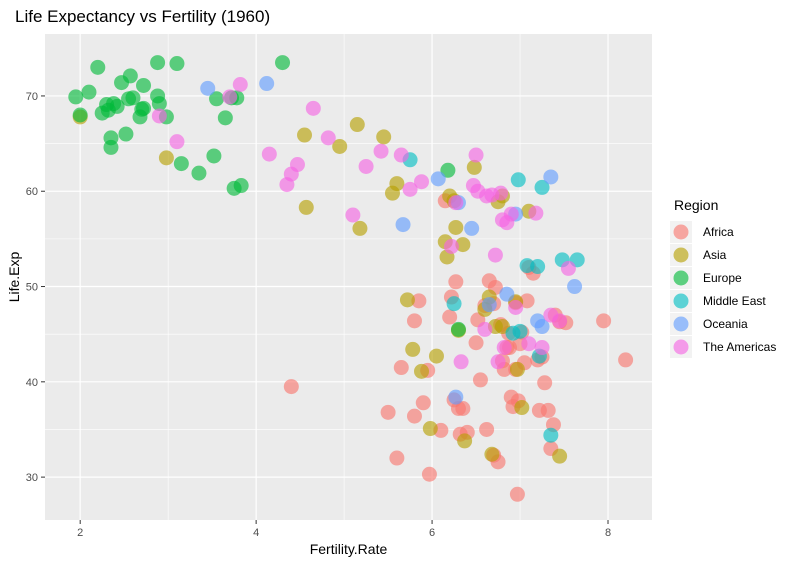  Describe the element at coordinates (681, 232) in the screenshot. I see `legend-swatch-africa` at that location.